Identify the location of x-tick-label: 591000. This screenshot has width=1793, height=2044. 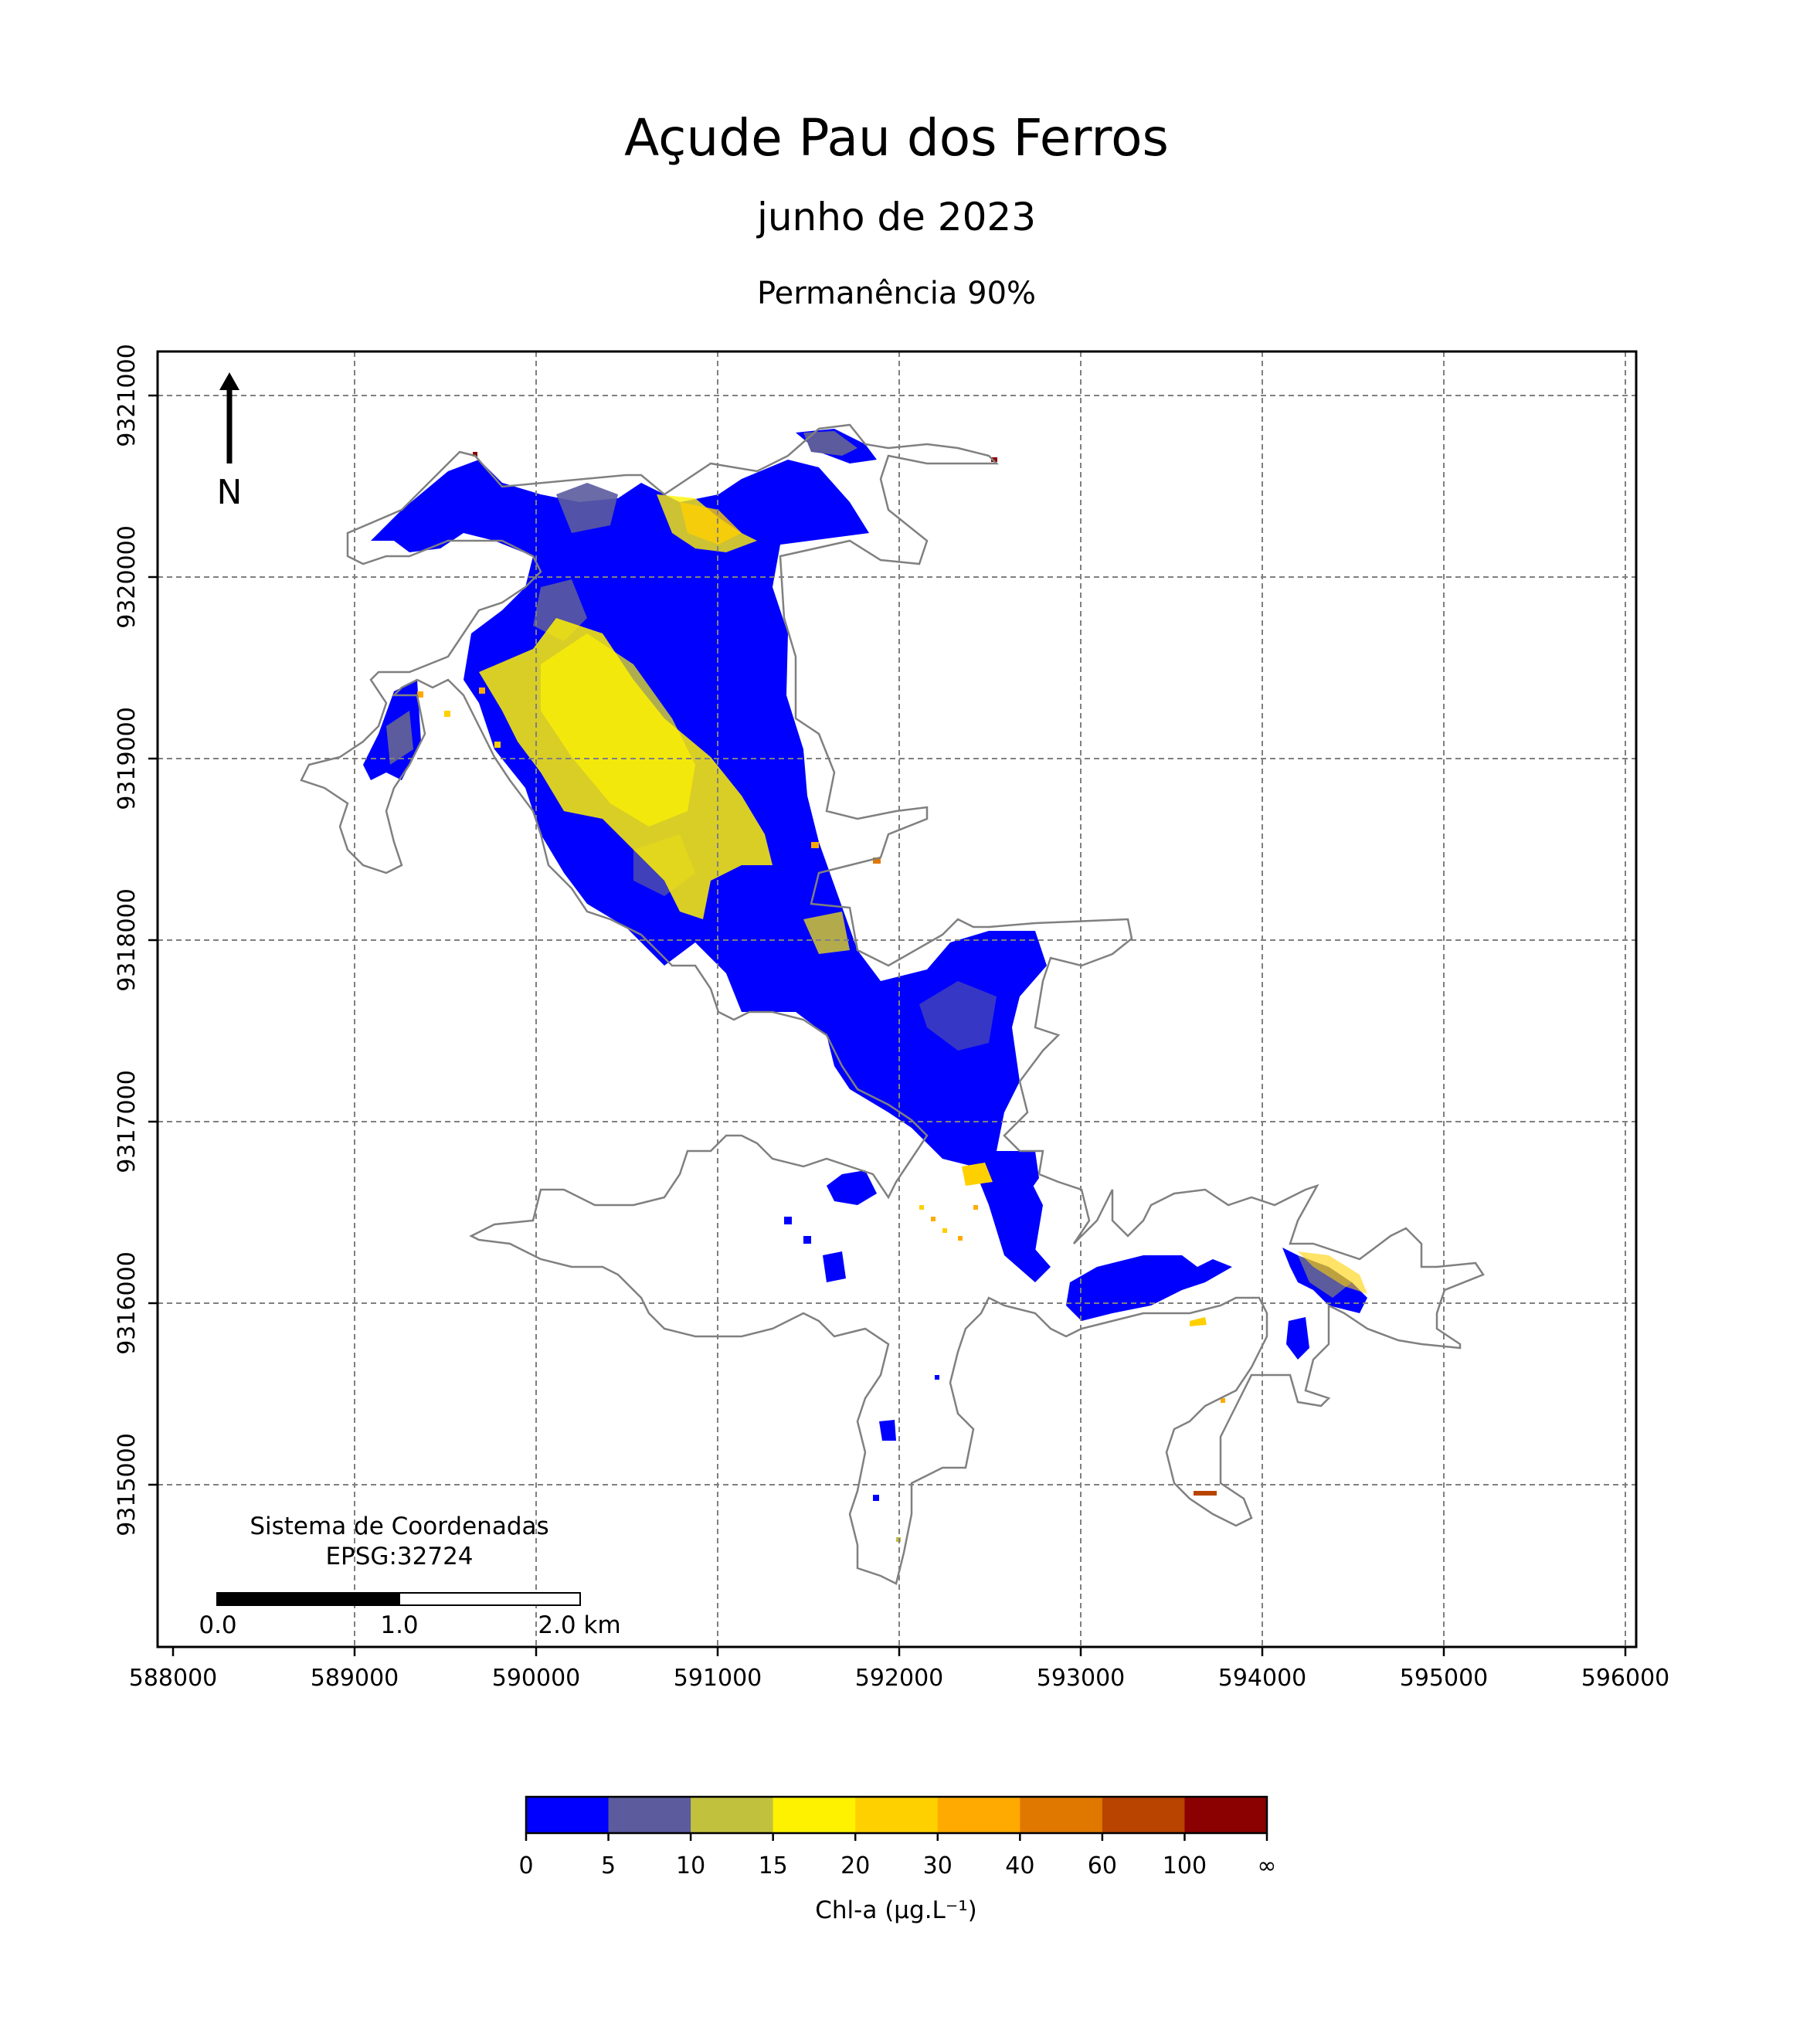
(718, 1679).